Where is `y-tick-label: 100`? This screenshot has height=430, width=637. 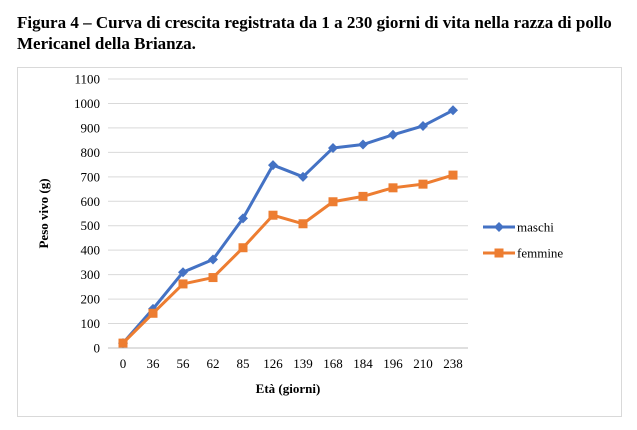
y-tick-label: 100 is located at coordinates (91, 323).